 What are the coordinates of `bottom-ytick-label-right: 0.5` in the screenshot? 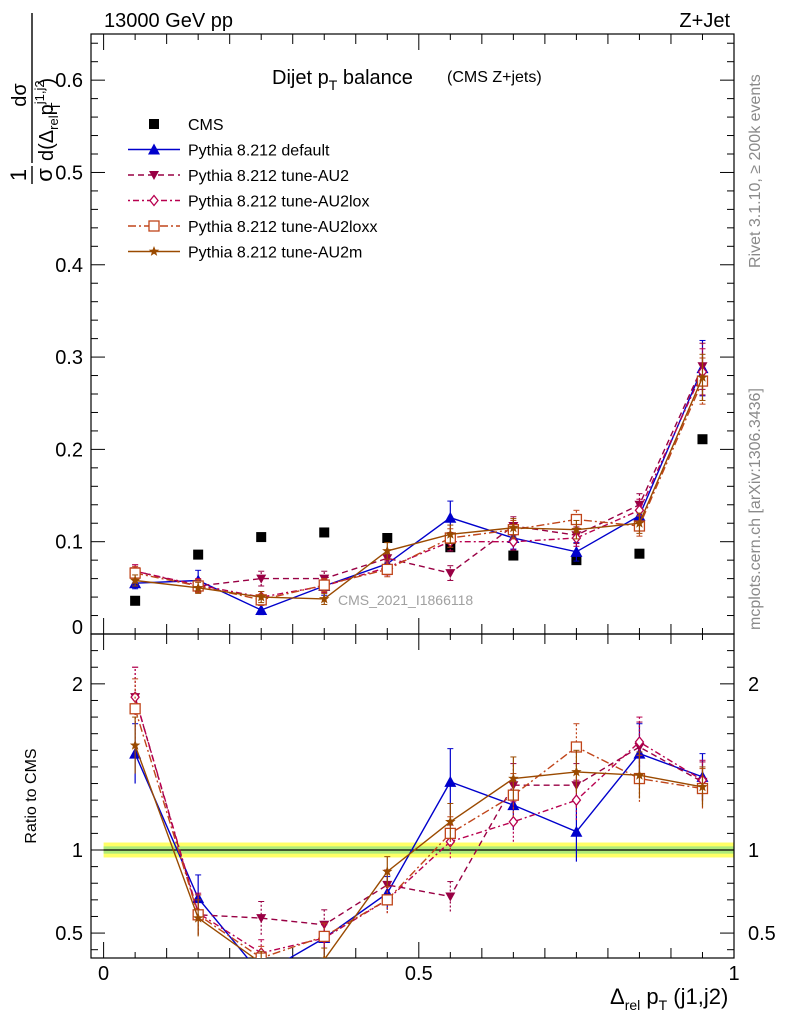 It's located at (762, 934).